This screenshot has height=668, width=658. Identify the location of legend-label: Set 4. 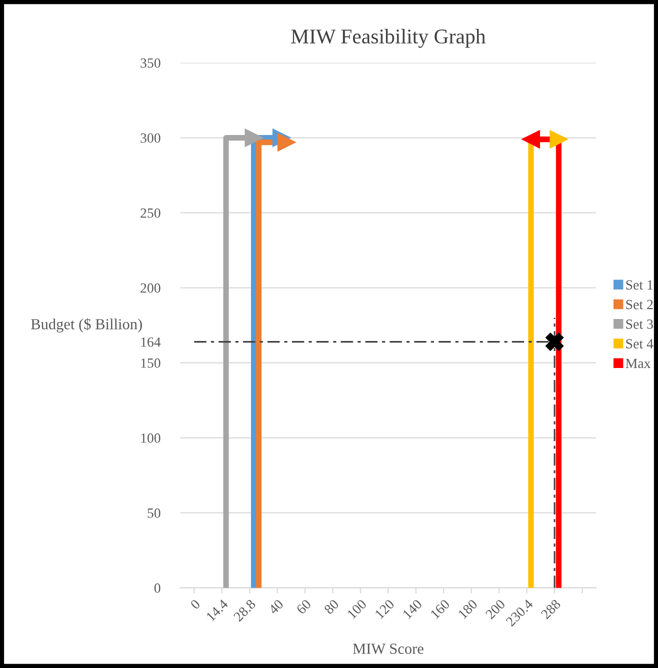
(640, 343).